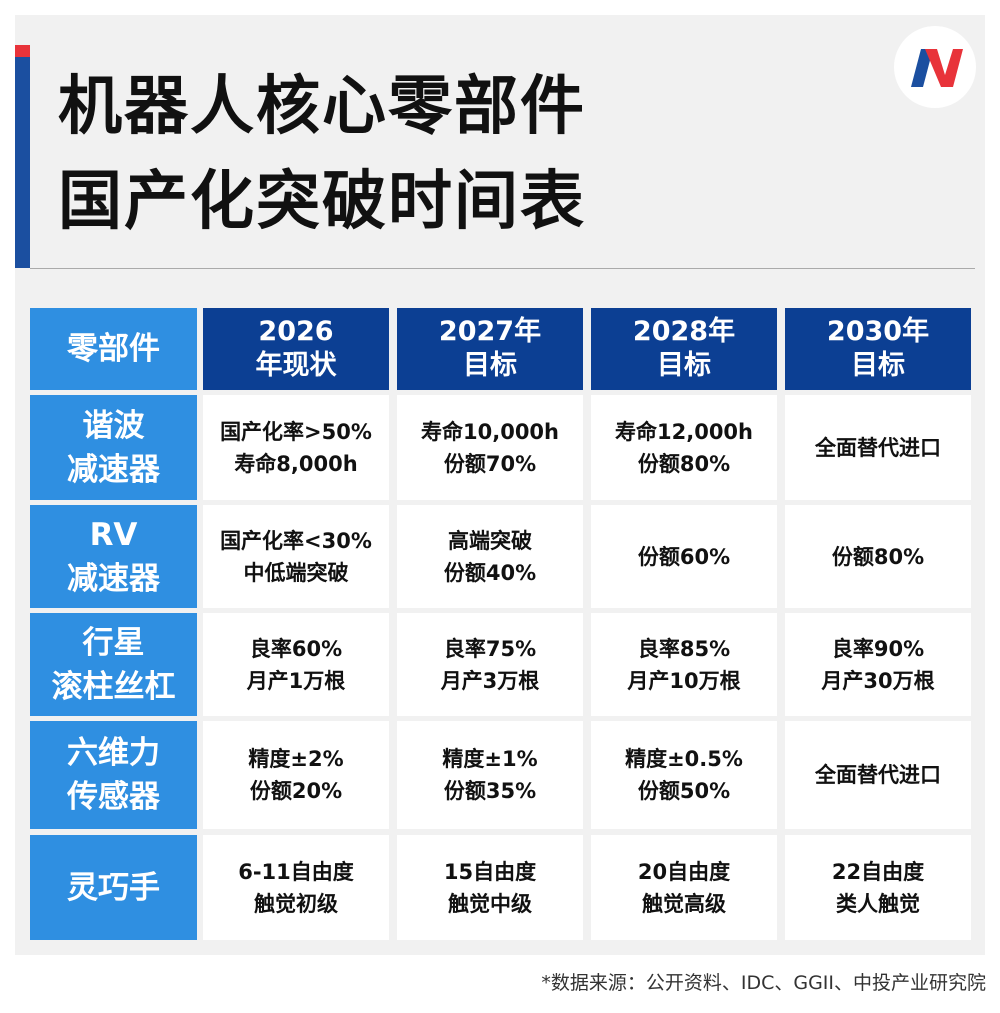 The height and width of the screenshot is (1013, 1000). Describe the element at coordinates (490, 903) in the screenshot. I see `cell-text: 触觉中级` at that location.